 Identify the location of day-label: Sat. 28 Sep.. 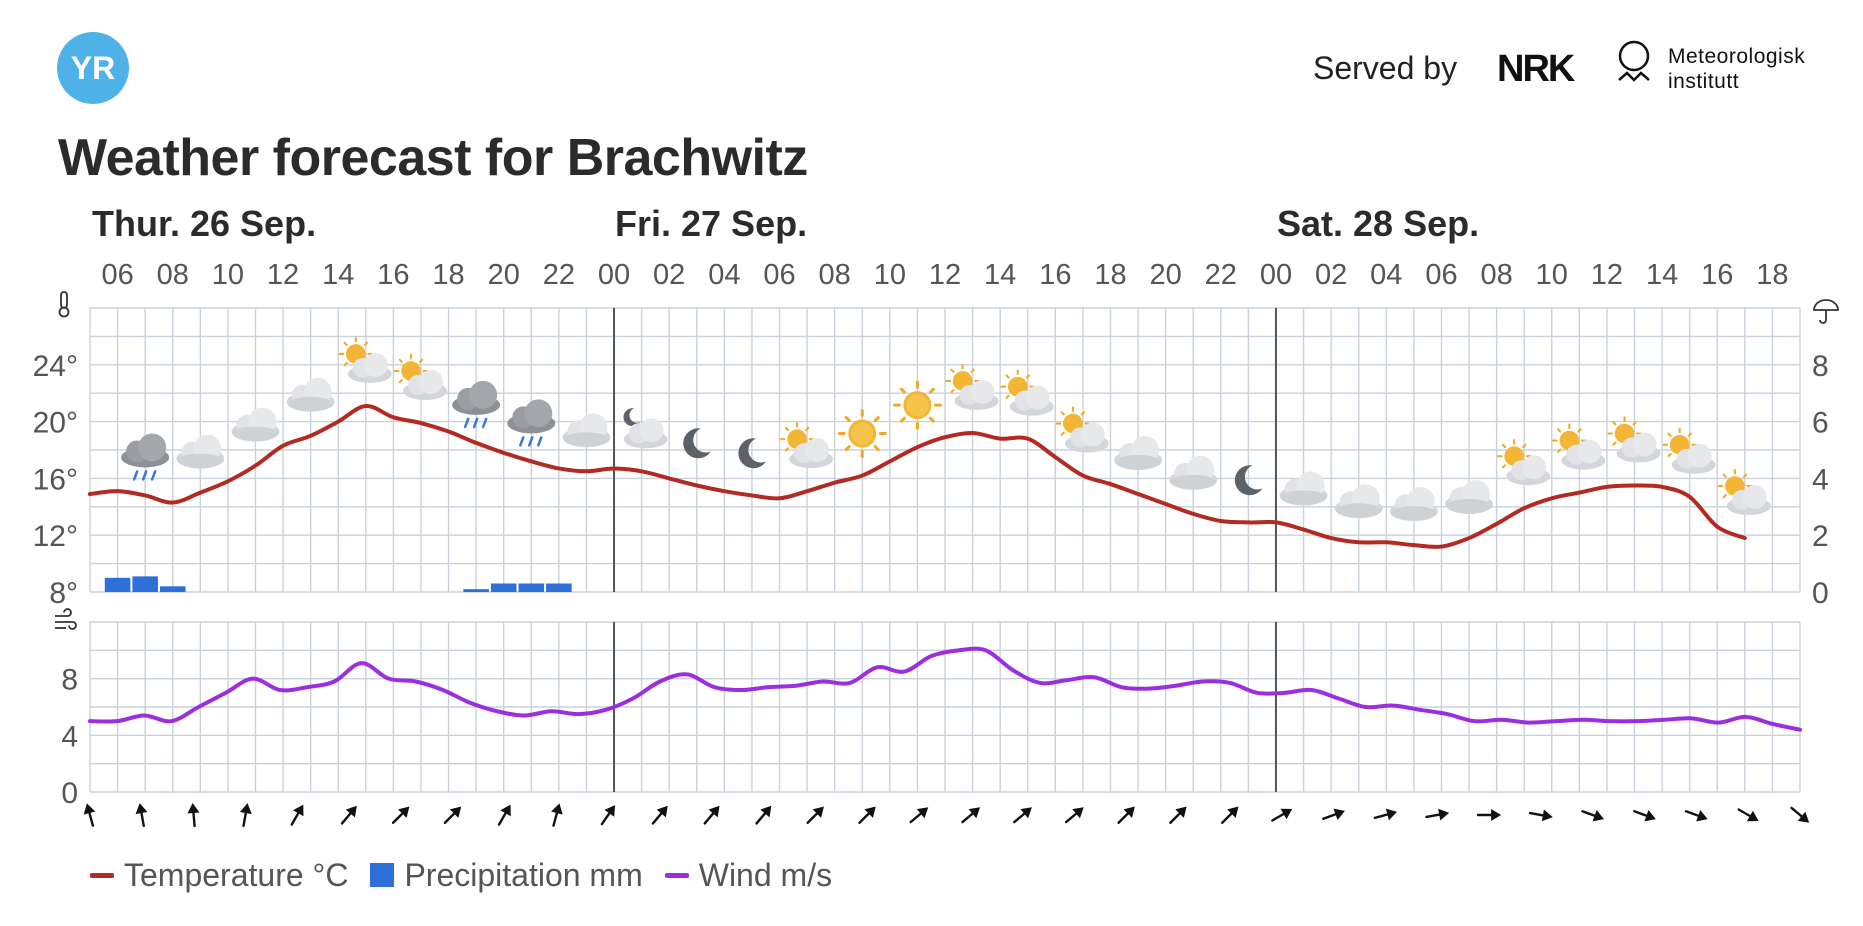
(1378, 223).